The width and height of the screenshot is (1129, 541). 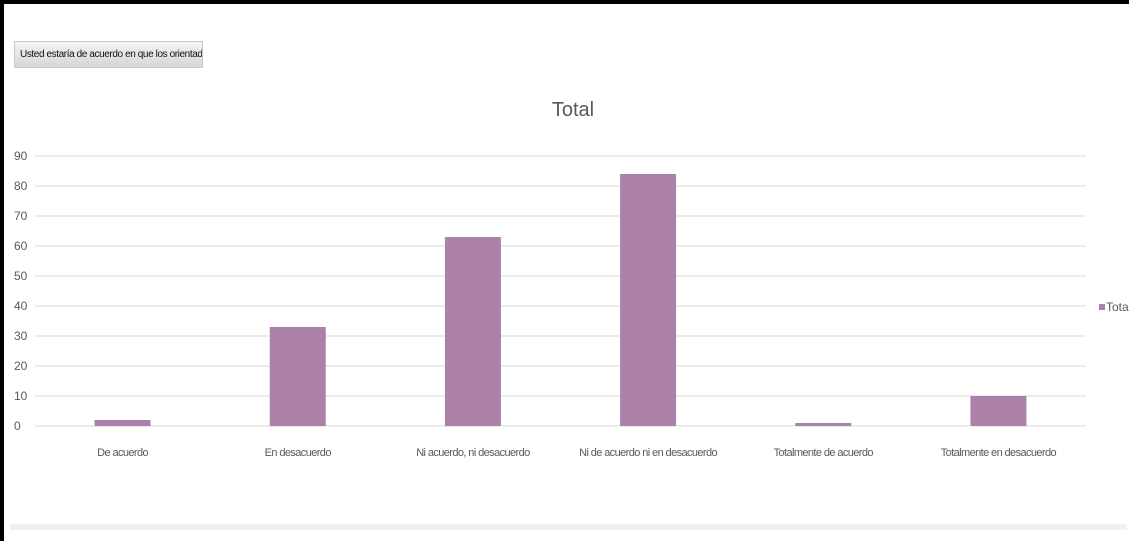 I want to click on x-category-label: En desacuerdo, so click(x=298, y=453).